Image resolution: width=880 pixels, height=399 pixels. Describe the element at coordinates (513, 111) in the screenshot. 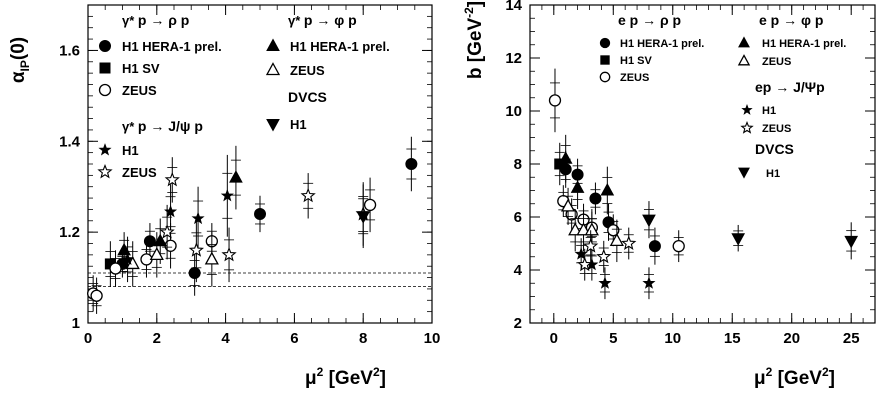

I see `y-tick-label: 10` at that location.